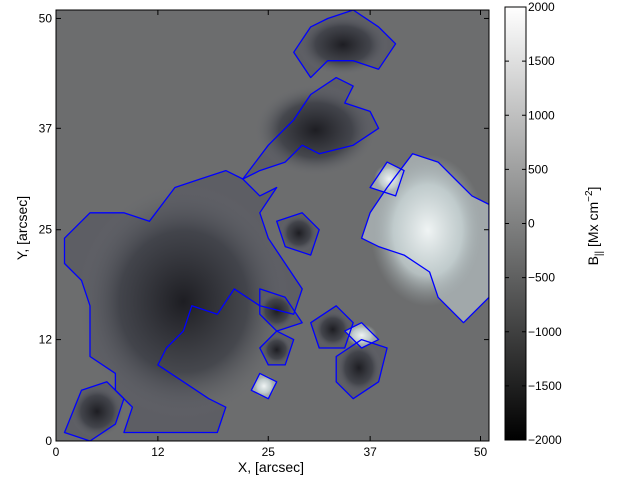 This screenshot has height=480, width=625. What do you see at coordinates (593, 189) in the screenshot?
I see `colorbar-label-close: ]` at bounding box center [593, 189].